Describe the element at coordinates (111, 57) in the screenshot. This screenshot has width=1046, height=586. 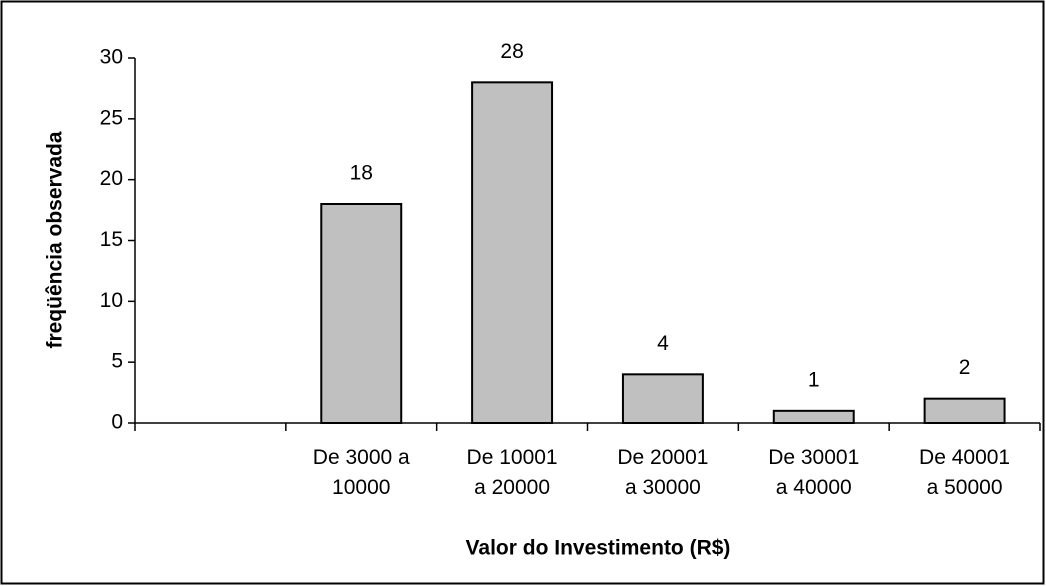
I see `y-tick-label: 30` at that location.